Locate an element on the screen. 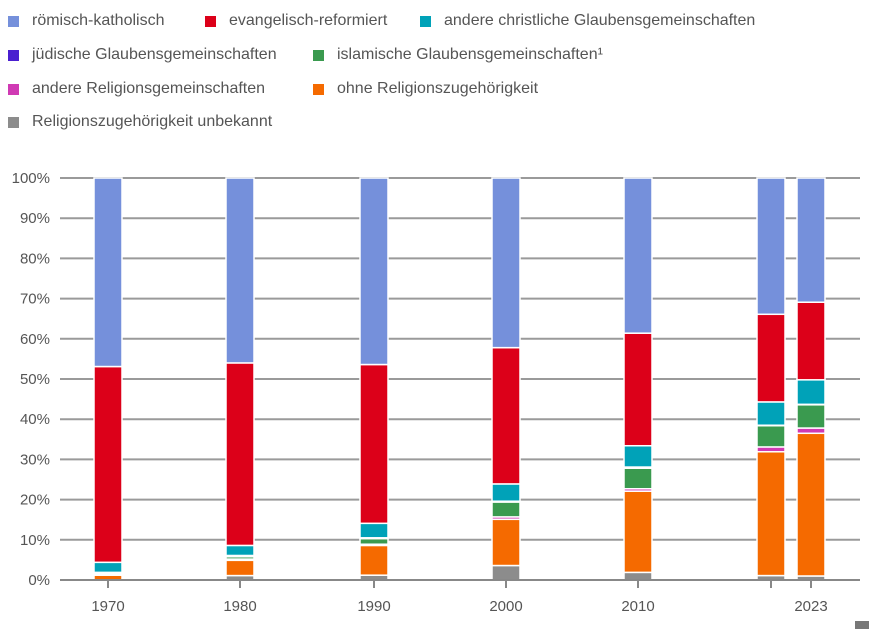  legend-item: römisch-katholisch is located at coordinates (86, 21).